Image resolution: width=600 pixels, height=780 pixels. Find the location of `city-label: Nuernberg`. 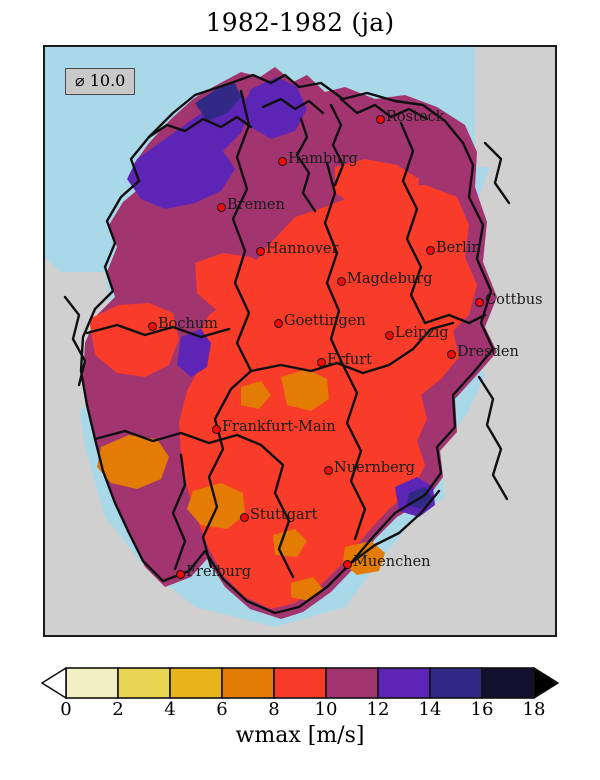

city-label: Nuernberg is located at coordinates (374, 468).